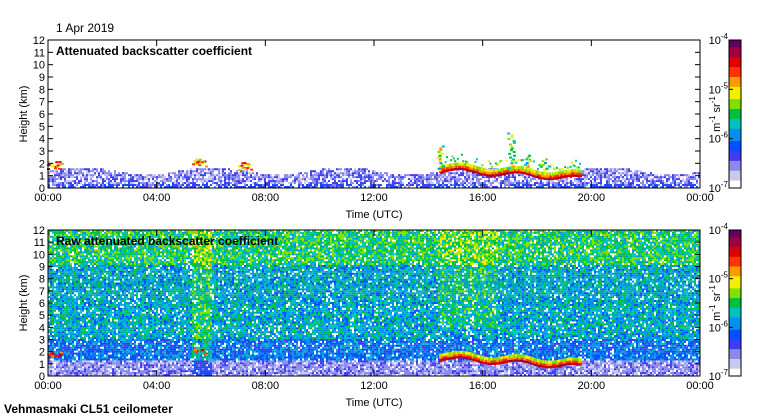 The height and width of the screenshot is (420, 780). I want to click on instrument-label: Vehmasmaki CL51 ceilometer, so click(88, 409).